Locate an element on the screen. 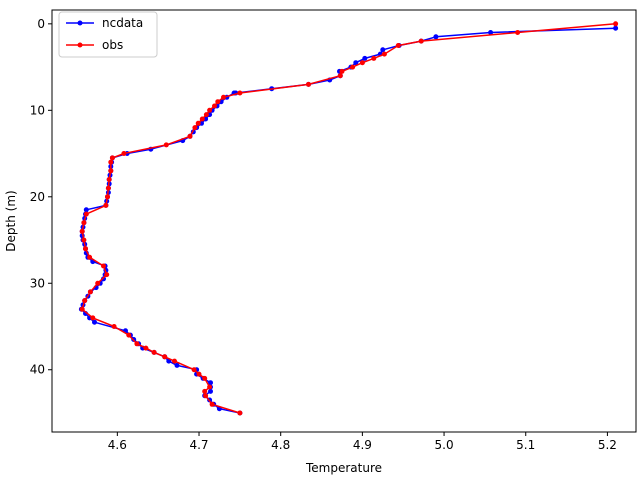 This screenshot has height=480, width=640. y-tick-label: 30 is located at coordinates (37, 283).